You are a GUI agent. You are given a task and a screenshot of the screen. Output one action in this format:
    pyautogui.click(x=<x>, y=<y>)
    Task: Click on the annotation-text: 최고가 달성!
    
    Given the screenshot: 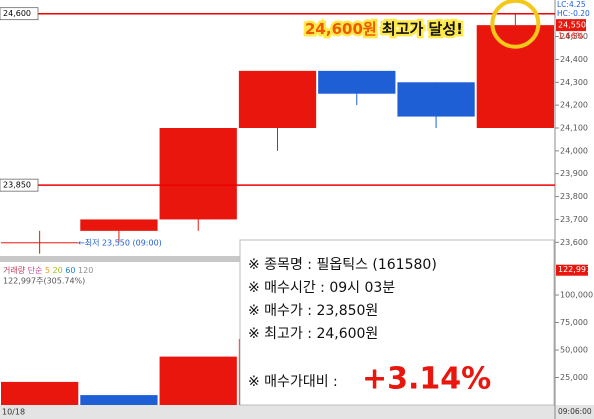 What is the action you would take?
    pyautogui.click(x=422, y=29)
    